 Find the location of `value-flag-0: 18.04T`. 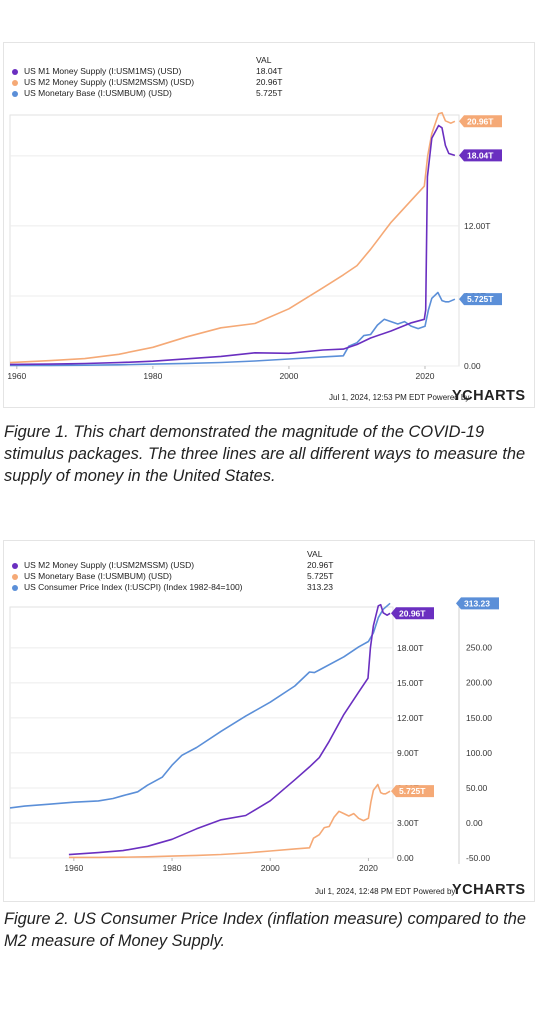

value-flag-0: 18.04T is located at coordinates (480, 155).